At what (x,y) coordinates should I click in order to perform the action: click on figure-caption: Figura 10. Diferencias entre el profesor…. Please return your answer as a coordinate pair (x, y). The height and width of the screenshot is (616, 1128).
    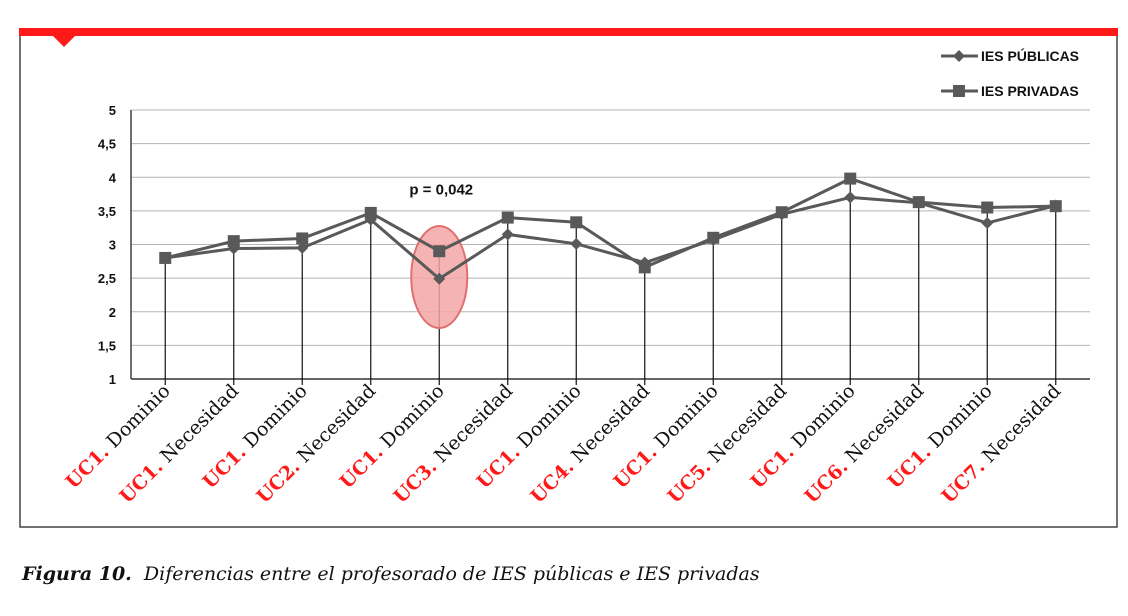
    Looking at the image, I should click on (391, 574).